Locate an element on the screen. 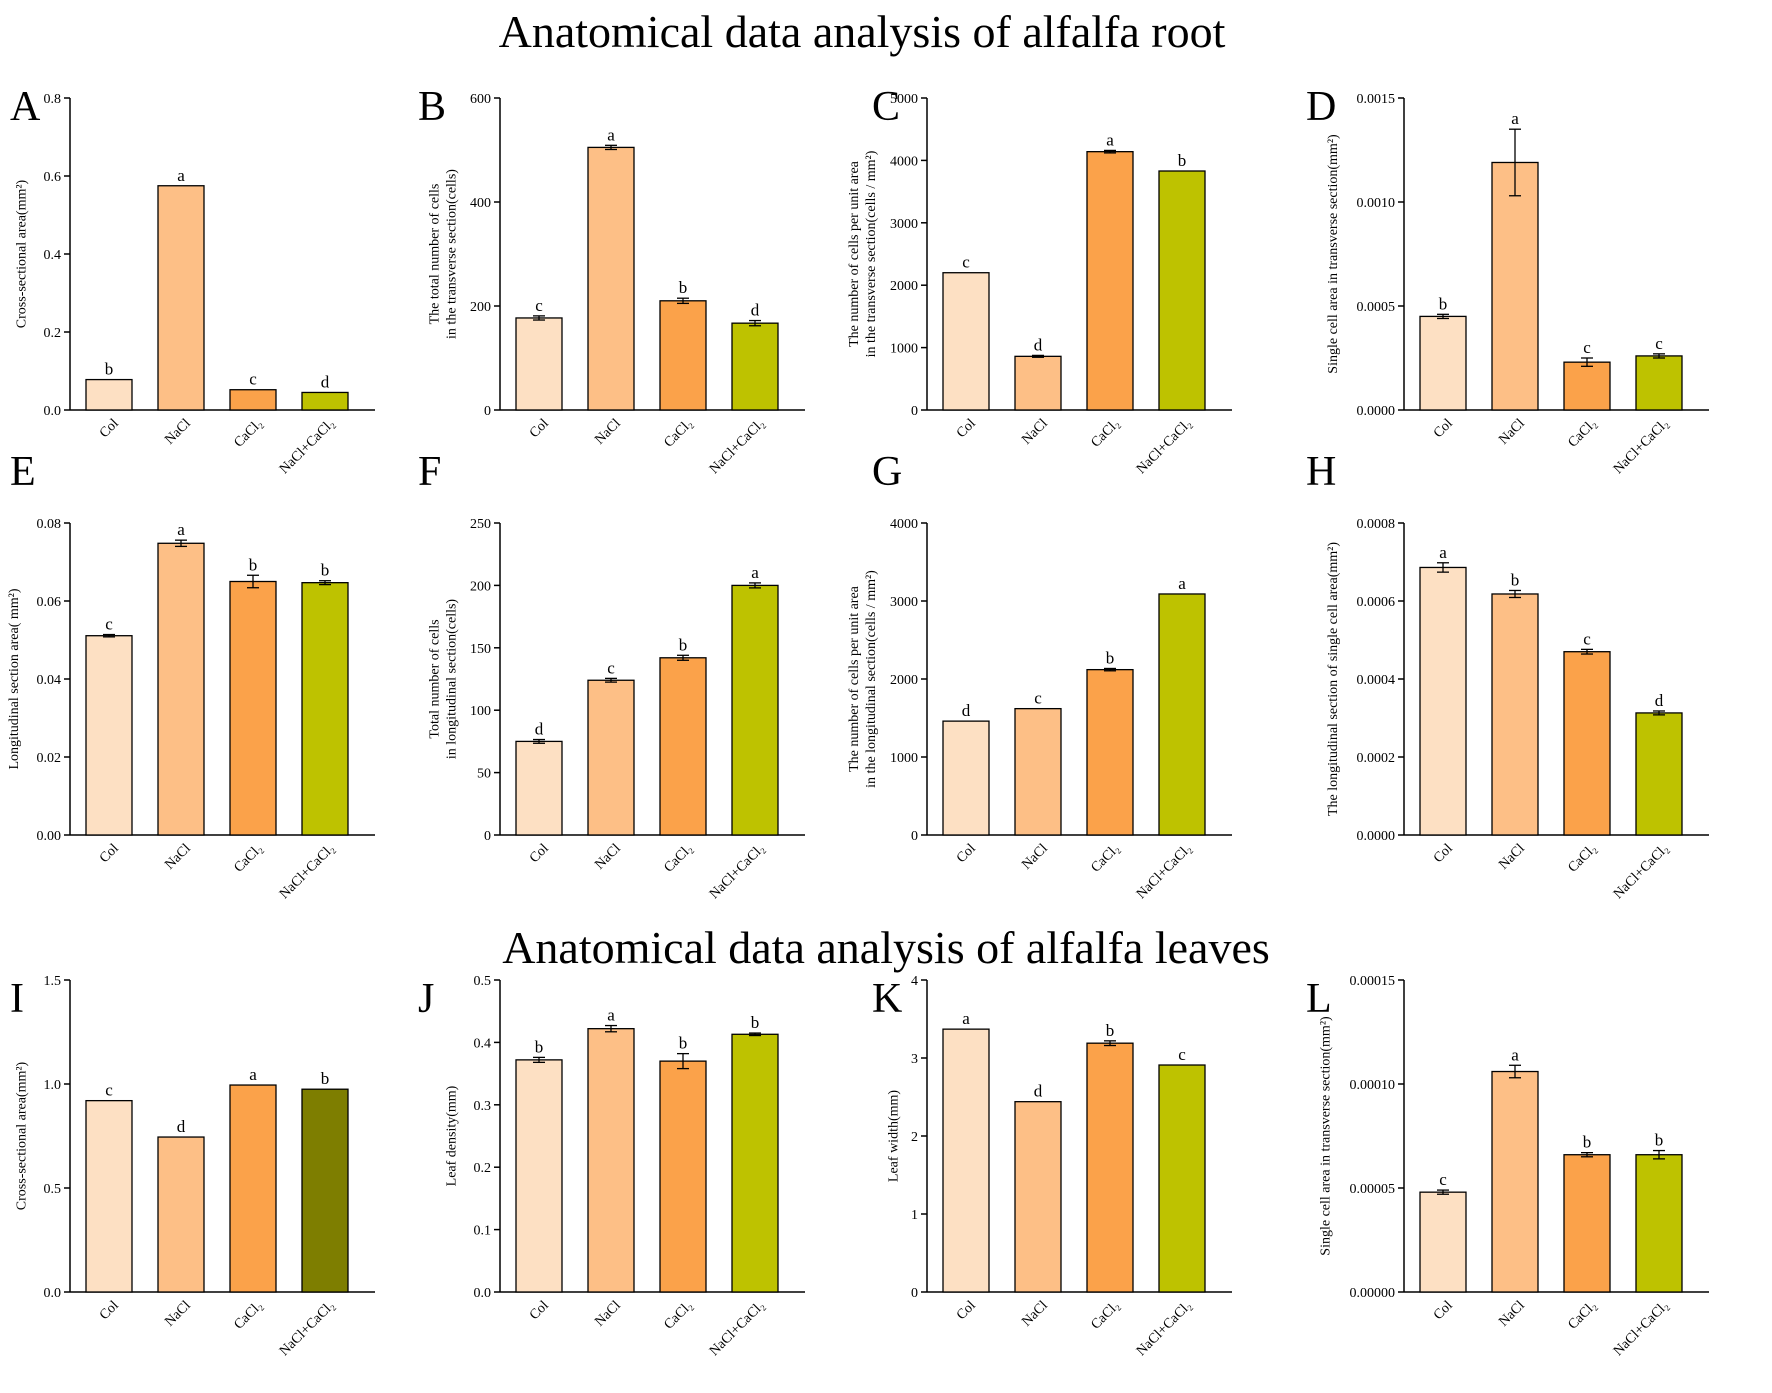 This screenshot has width=1772, height=1393. y-tick-label: 0.3 is located at coordinates (483, 1106).